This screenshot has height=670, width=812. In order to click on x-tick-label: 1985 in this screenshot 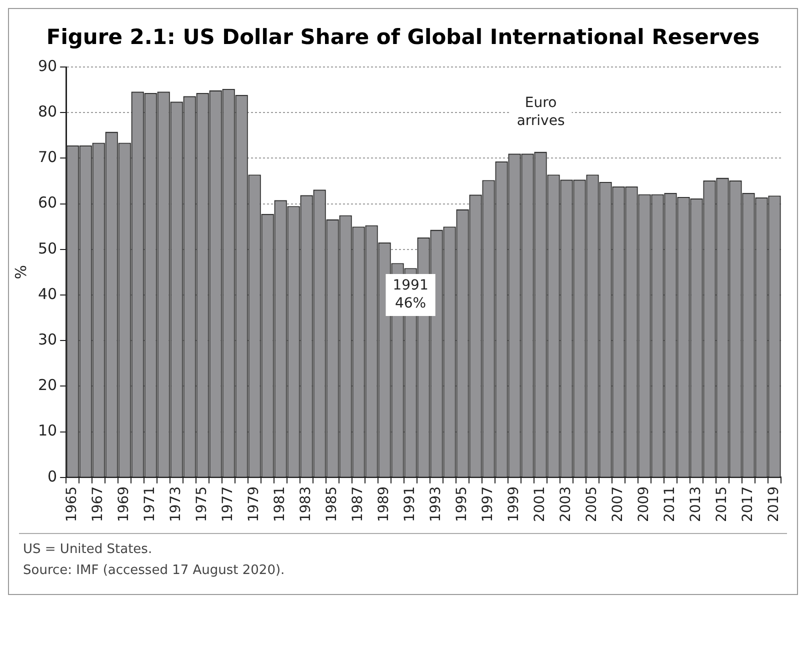, I will do `click(332, 504)`.